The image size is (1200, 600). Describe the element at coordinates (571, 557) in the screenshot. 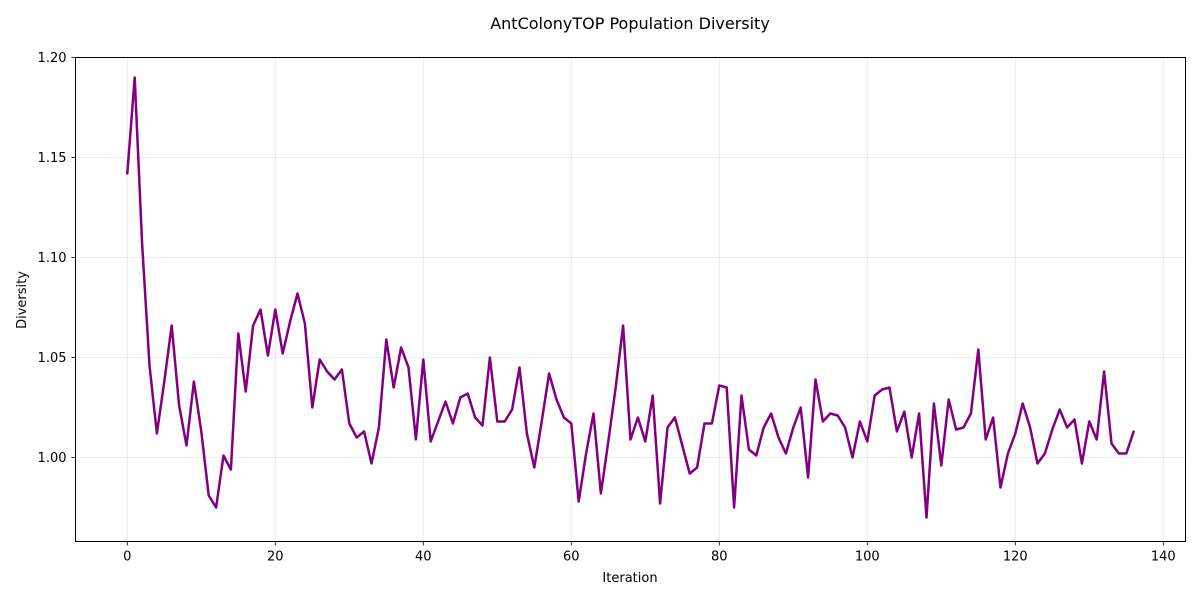

I see `x-tick-label: 60` at that location.